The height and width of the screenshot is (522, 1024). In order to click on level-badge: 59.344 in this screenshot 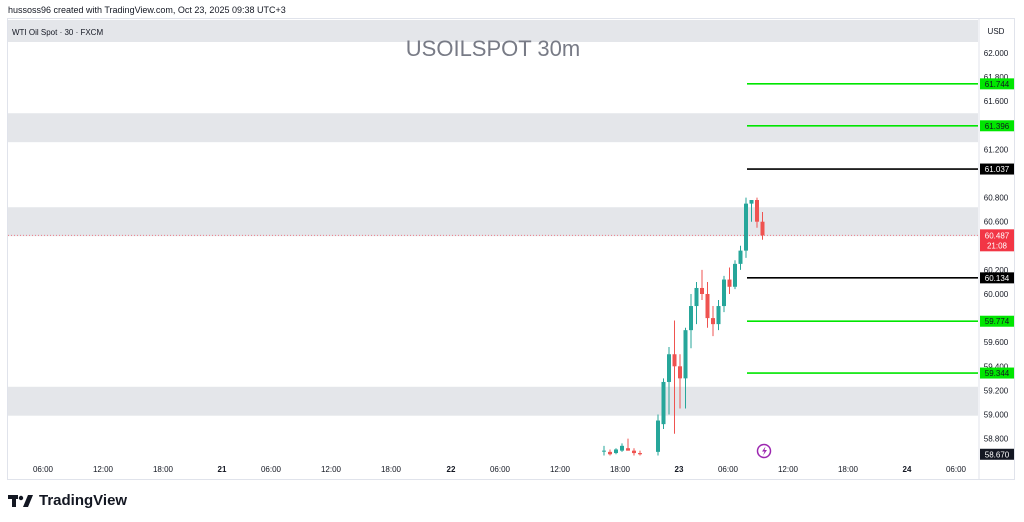, I will do `click(997, 373)`.